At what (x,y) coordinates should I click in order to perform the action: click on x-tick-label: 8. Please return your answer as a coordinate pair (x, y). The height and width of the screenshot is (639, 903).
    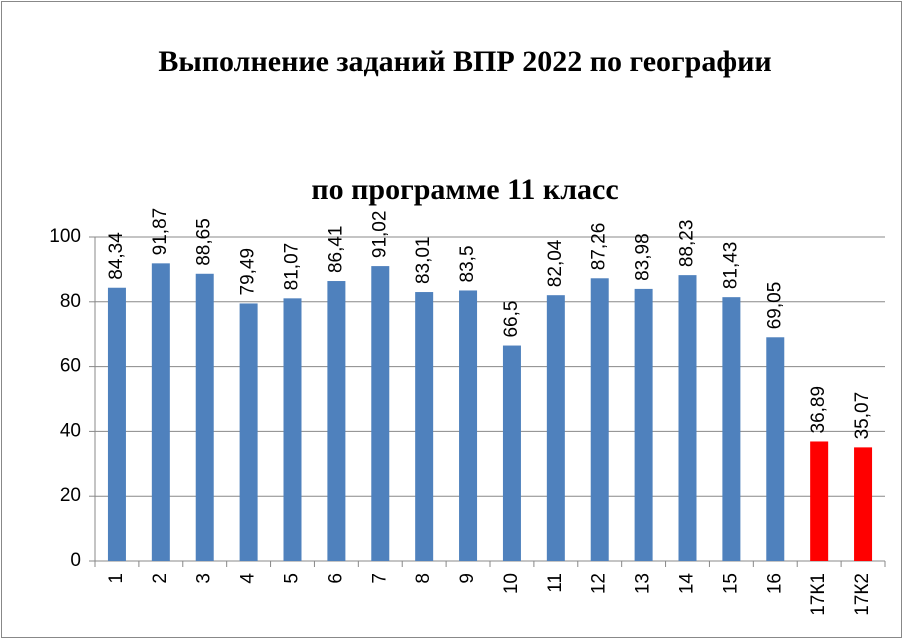
    Looking at the image, I should click on (423, 578).